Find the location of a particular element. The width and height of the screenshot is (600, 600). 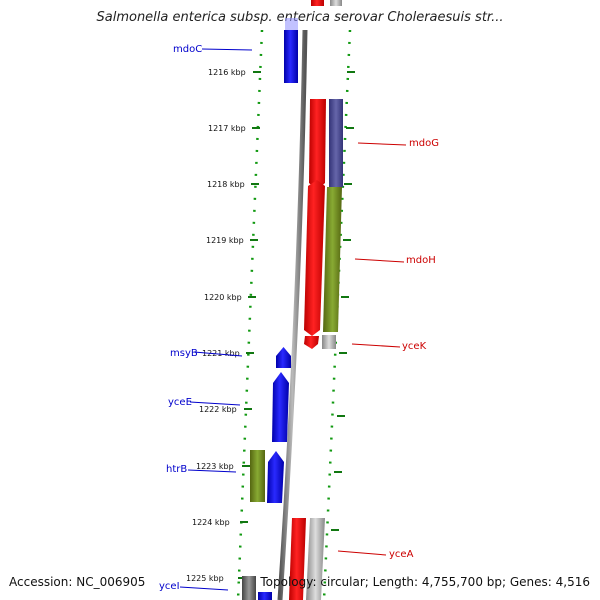

genome-backbone is located at coordinates (292, 314).